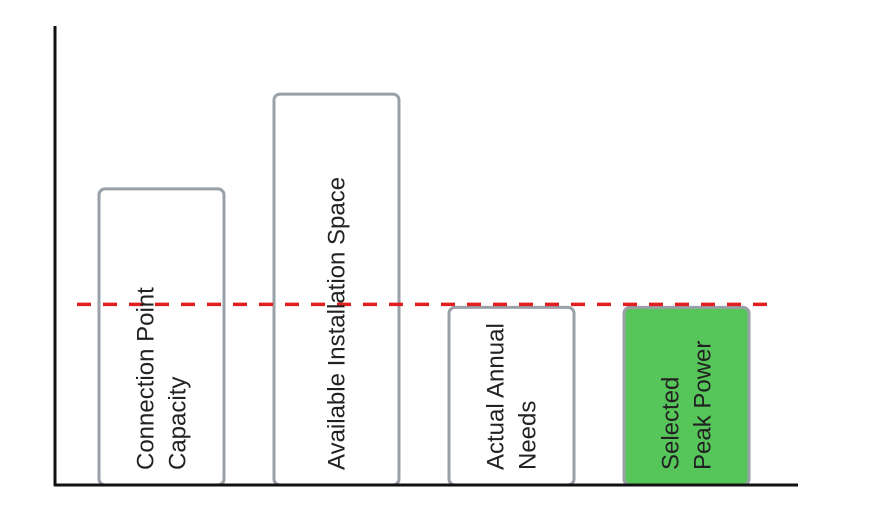 The image size is (875, 510). Describe the element at coordinates (162, 378) in the screenshot. I see `bar-label-1: Connection Point Capacity` at that location.